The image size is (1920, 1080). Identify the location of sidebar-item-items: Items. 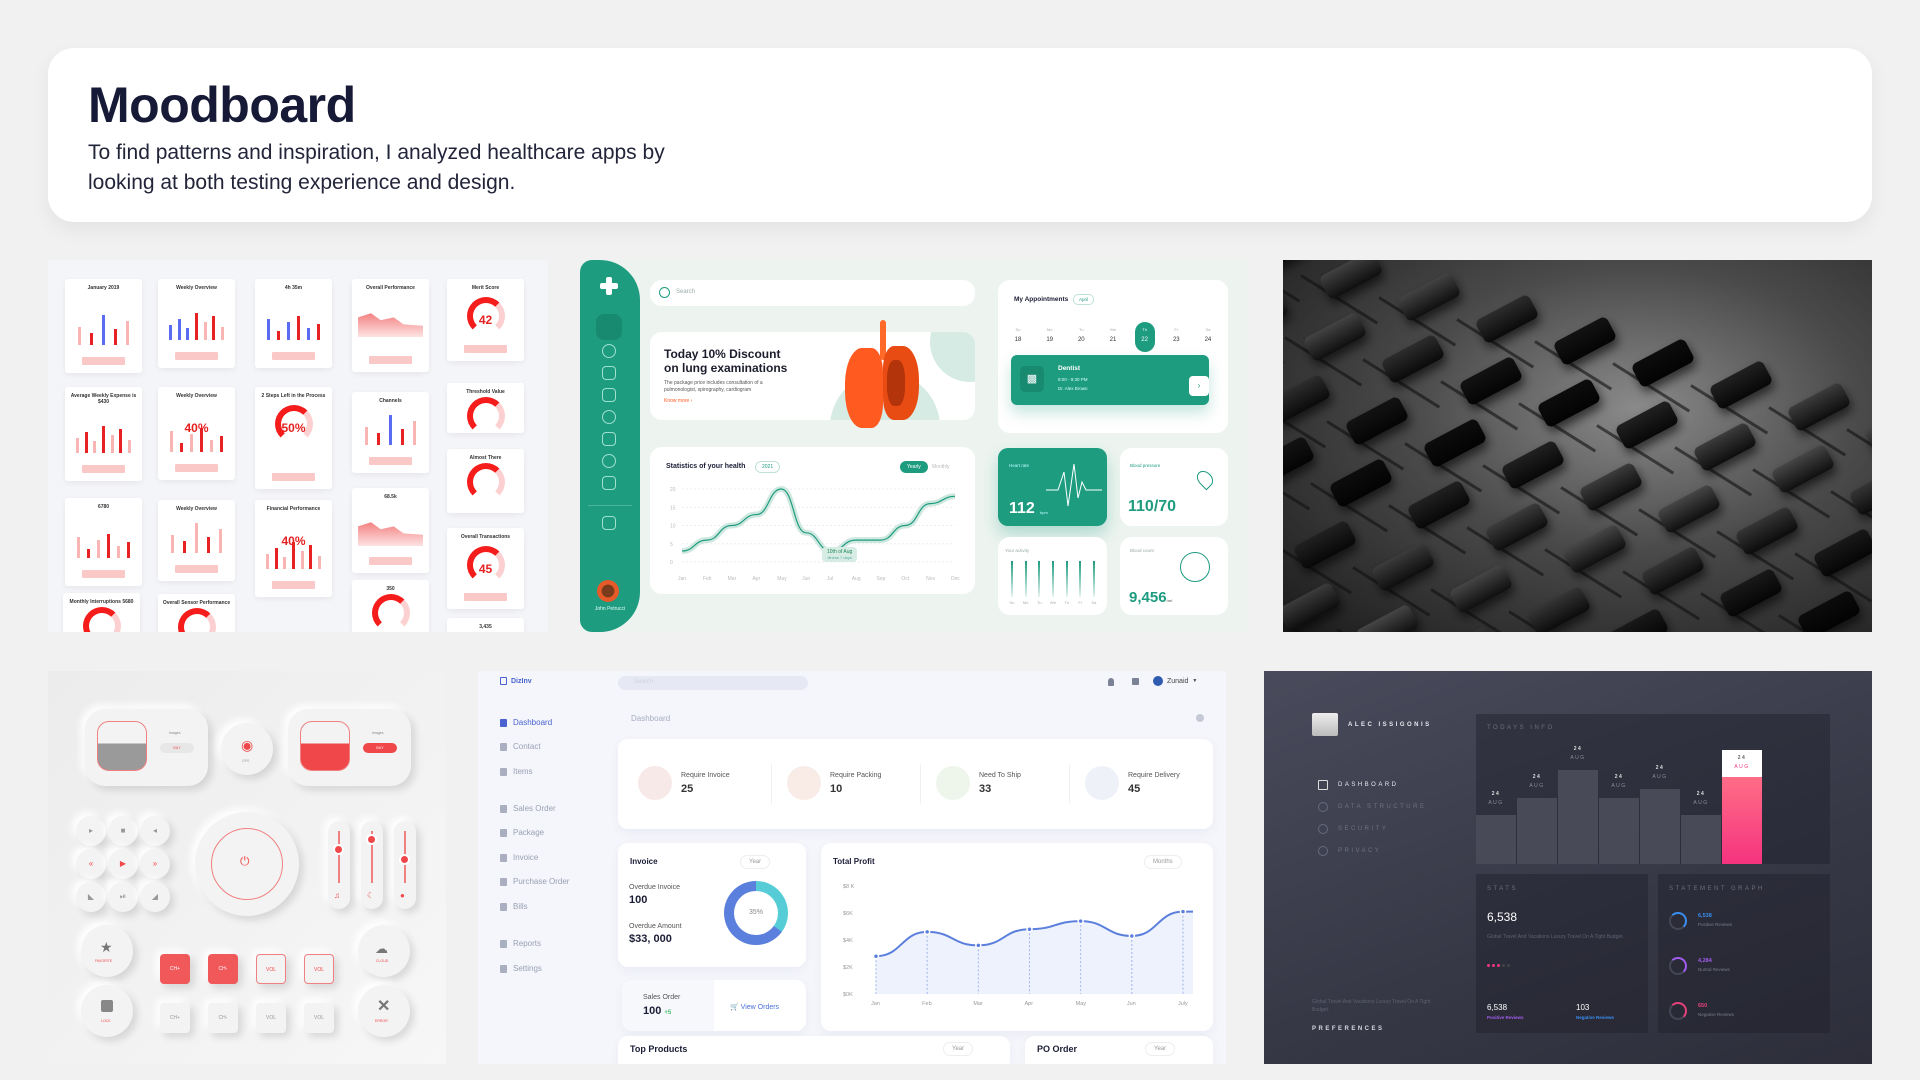
(516, 771).